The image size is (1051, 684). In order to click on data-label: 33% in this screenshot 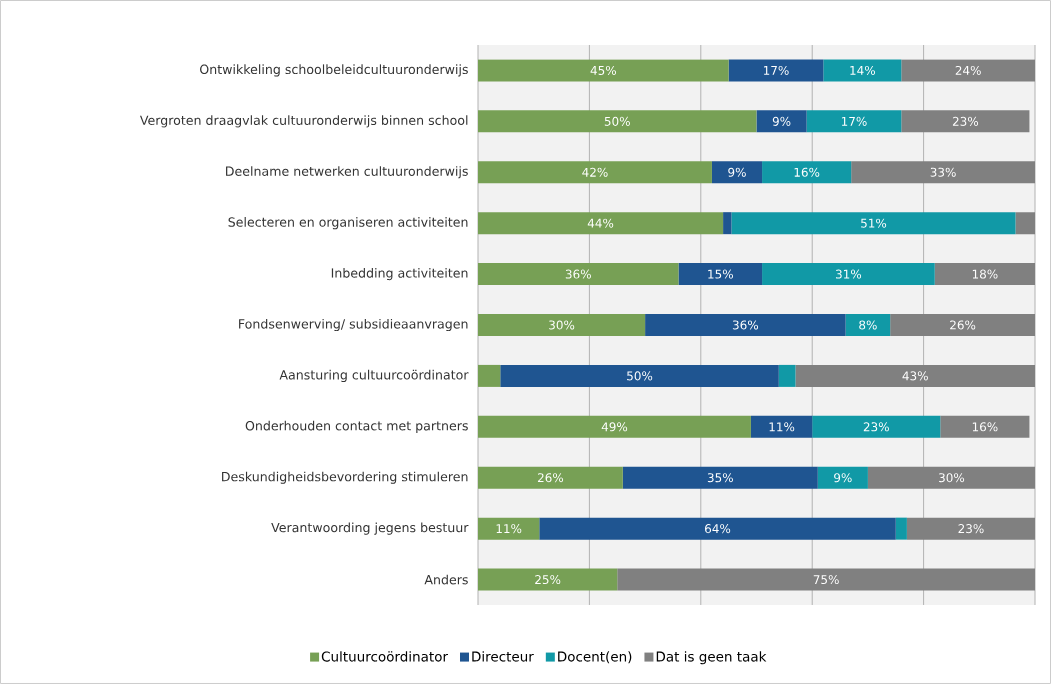, I will do `click(943, 172)`.